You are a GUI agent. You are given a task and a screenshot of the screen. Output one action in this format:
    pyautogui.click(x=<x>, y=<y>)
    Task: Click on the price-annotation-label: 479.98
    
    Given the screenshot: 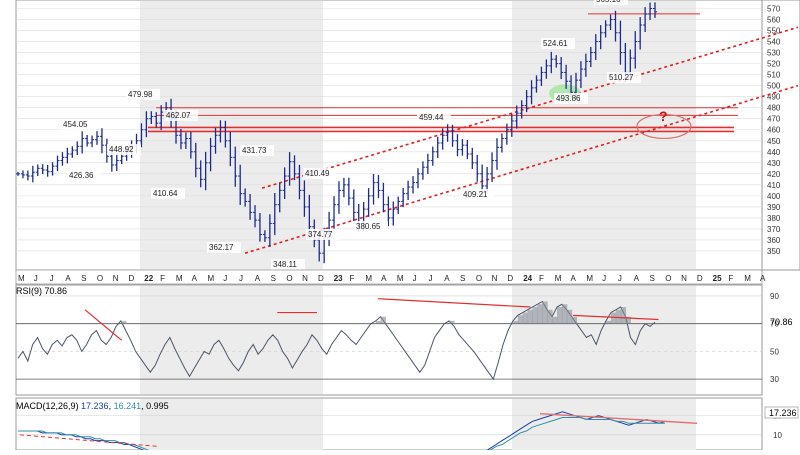 What is the action you would take?
    pyautogui.click(x=140, y=94)
    